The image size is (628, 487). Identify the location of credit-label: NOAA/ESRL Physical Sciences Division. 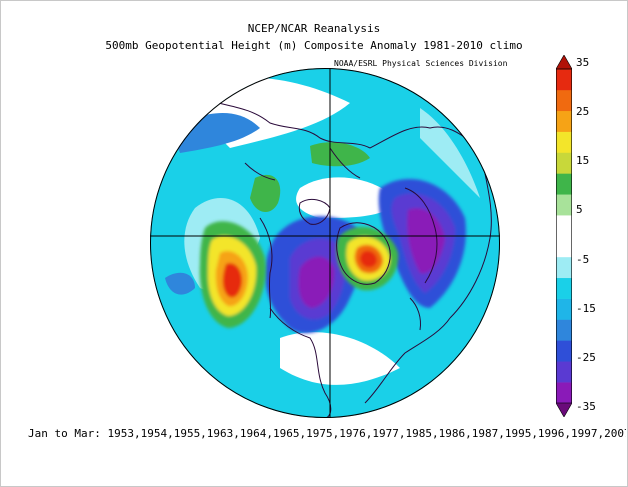
(421, 63).